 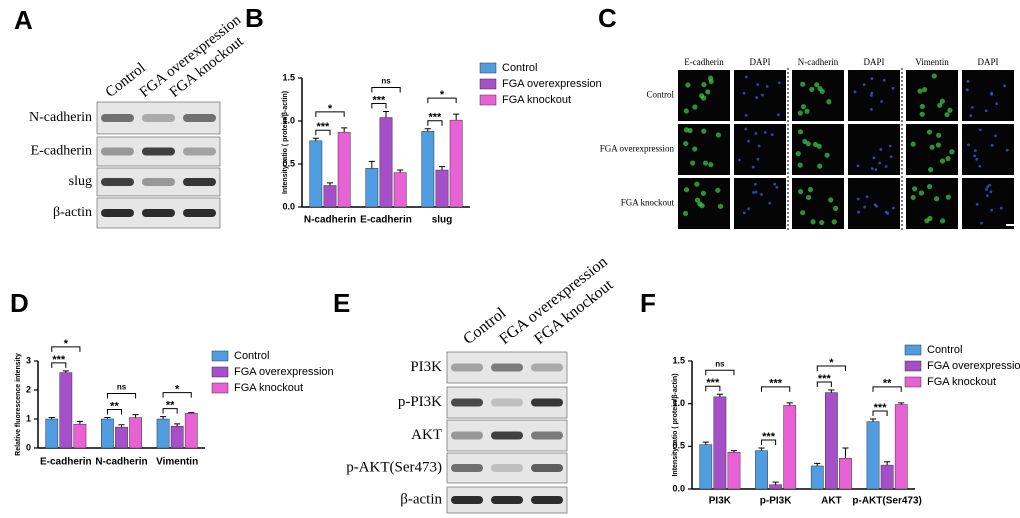 What do you see at coordinates (394, 467) in the screenshot?
I see `blot-row-label: p-AKT(Ser473)` at bounding box center [394, 467].